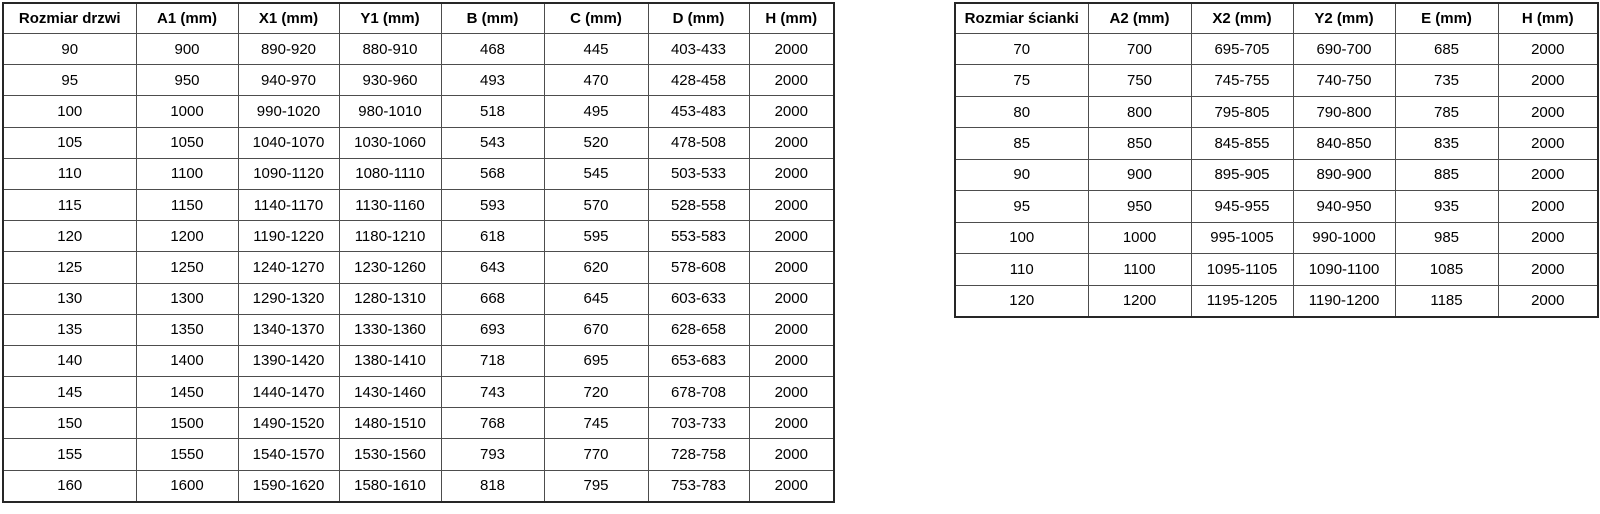 The width and height of the screenshot is (1600, 514). I want to click on table-cell: 125, so click(69, 267).